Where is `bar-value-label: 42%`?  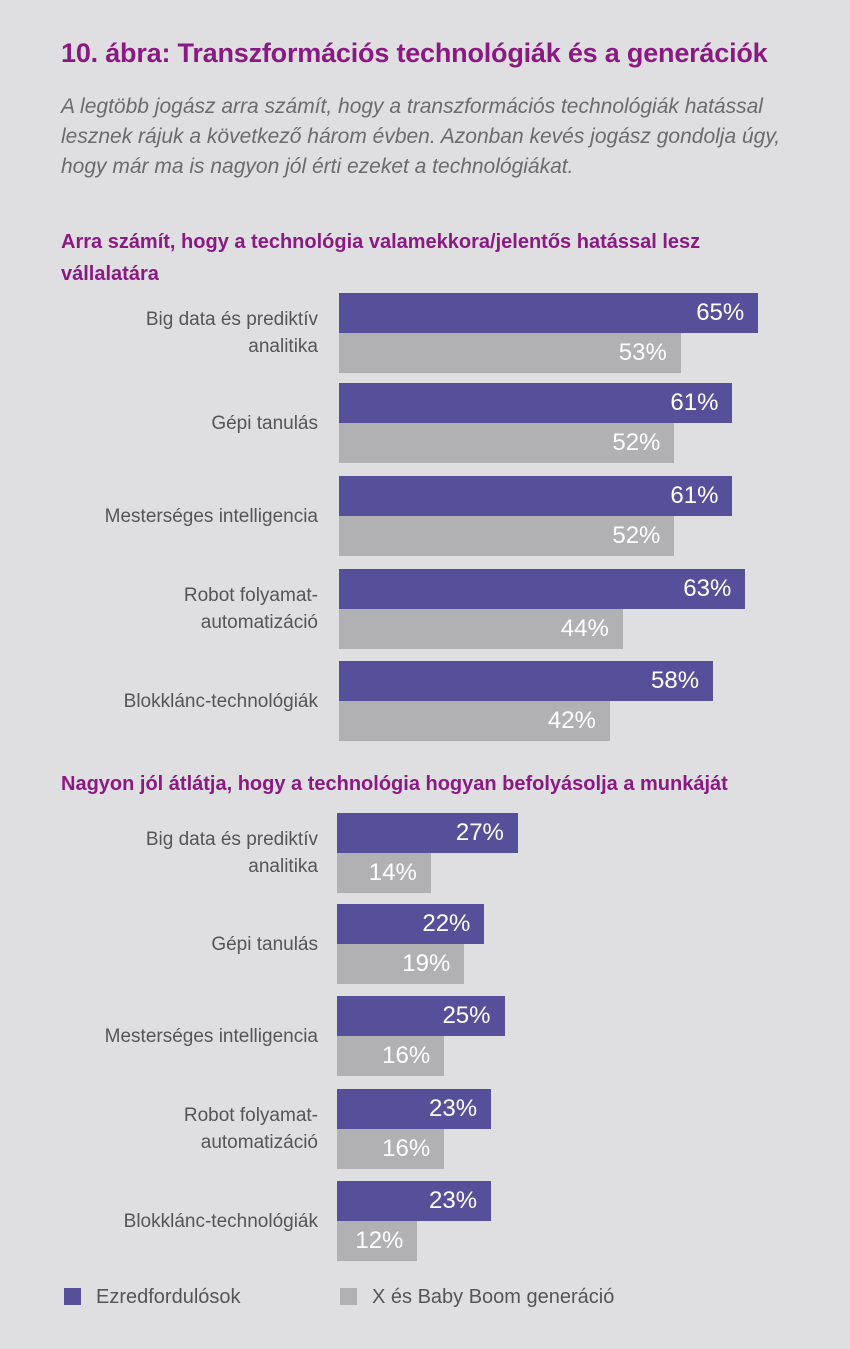
bar-value-label: 42% is located at coordinates (571, 720).